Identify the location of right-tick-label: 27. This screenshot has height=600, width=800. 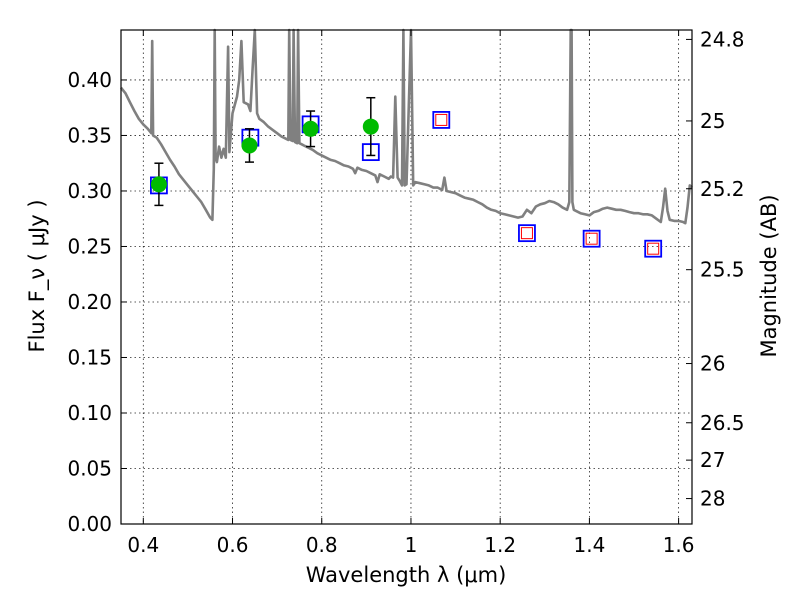
(712, 460).